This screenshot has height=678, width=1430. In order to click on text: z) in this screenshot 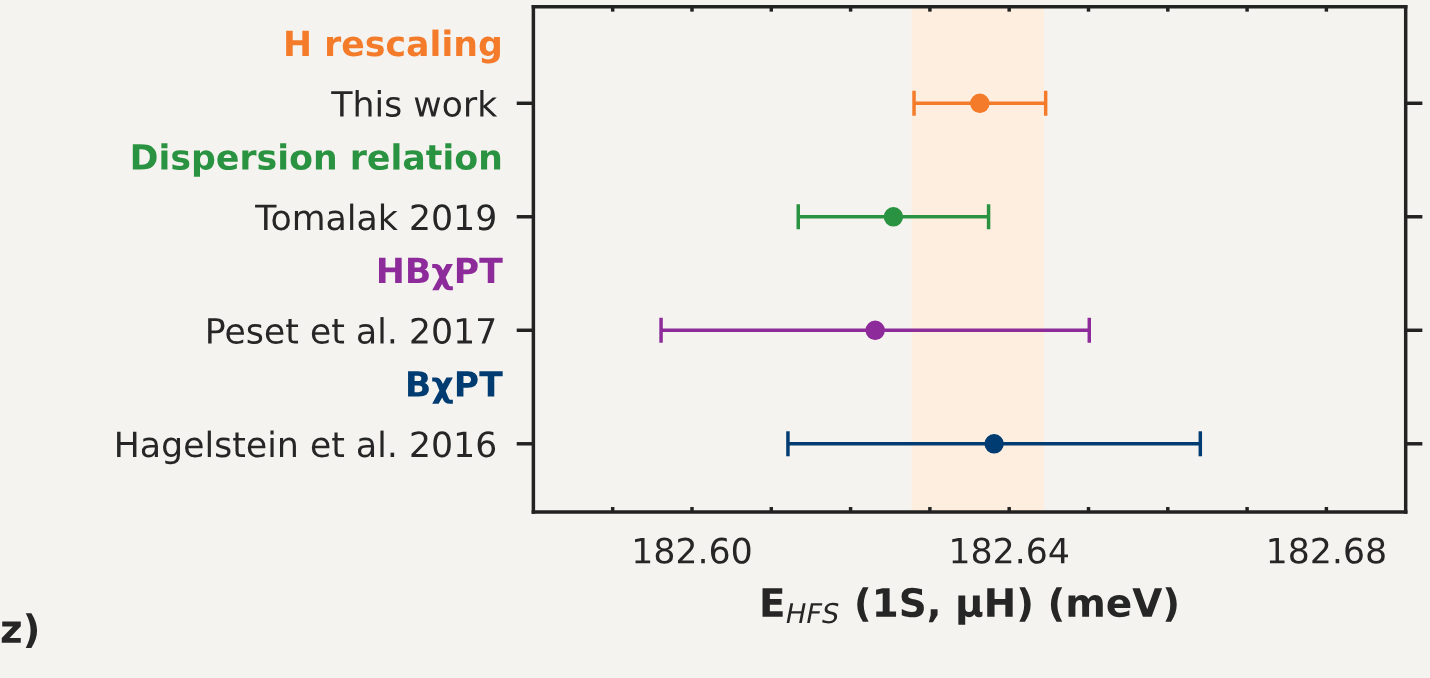, I will do `click(19, 630)`.